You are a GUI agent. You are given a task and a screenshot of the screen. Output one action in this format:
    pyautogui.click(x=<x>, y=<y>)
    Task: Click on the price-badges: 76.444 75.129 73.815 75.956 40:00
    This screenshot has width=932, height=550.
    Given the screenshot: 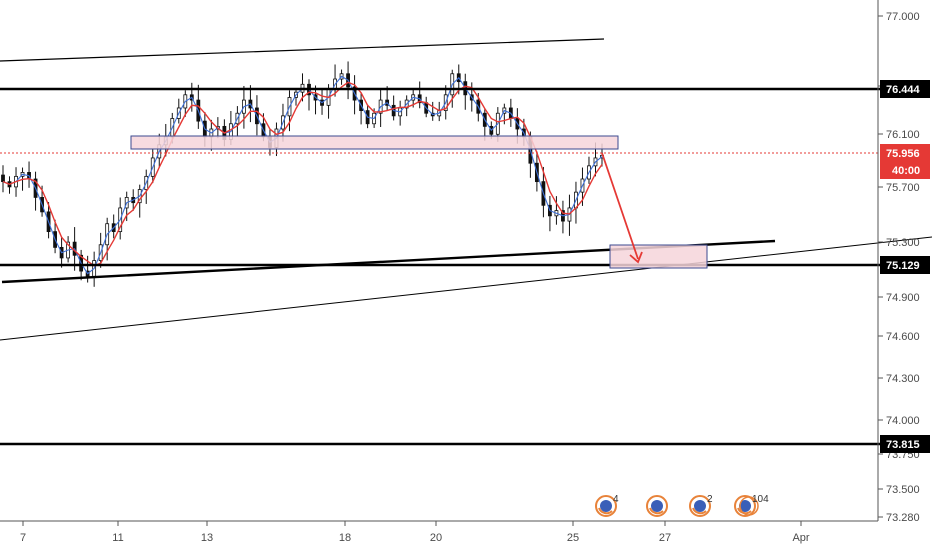 What is the action you would take?
    pyautogui.click(x=905, y=266)
    